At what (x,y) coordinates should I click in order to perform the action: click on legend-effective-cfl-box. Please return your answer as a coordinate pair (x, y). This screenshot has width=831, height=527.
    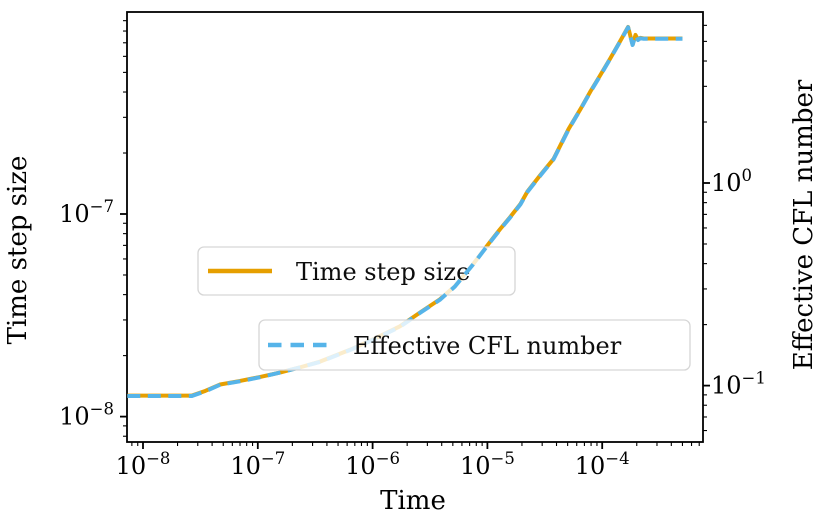
    Looking at the image, I should click on (474, 345).